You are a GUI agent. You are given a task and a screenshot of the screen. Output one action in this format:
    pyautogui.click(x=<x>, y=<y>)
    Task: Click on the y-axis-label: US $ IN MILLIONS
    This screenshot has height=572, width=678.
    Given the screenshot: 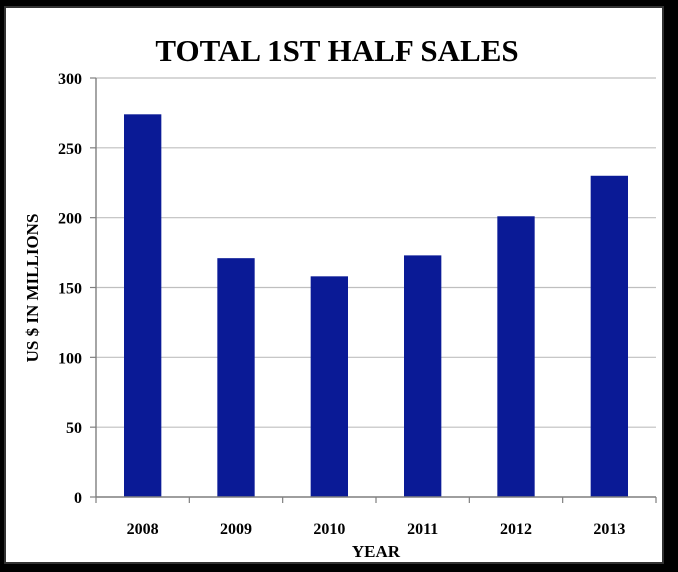 What is the action you would take?
    pyautogui.click(x=32, y=288)
    